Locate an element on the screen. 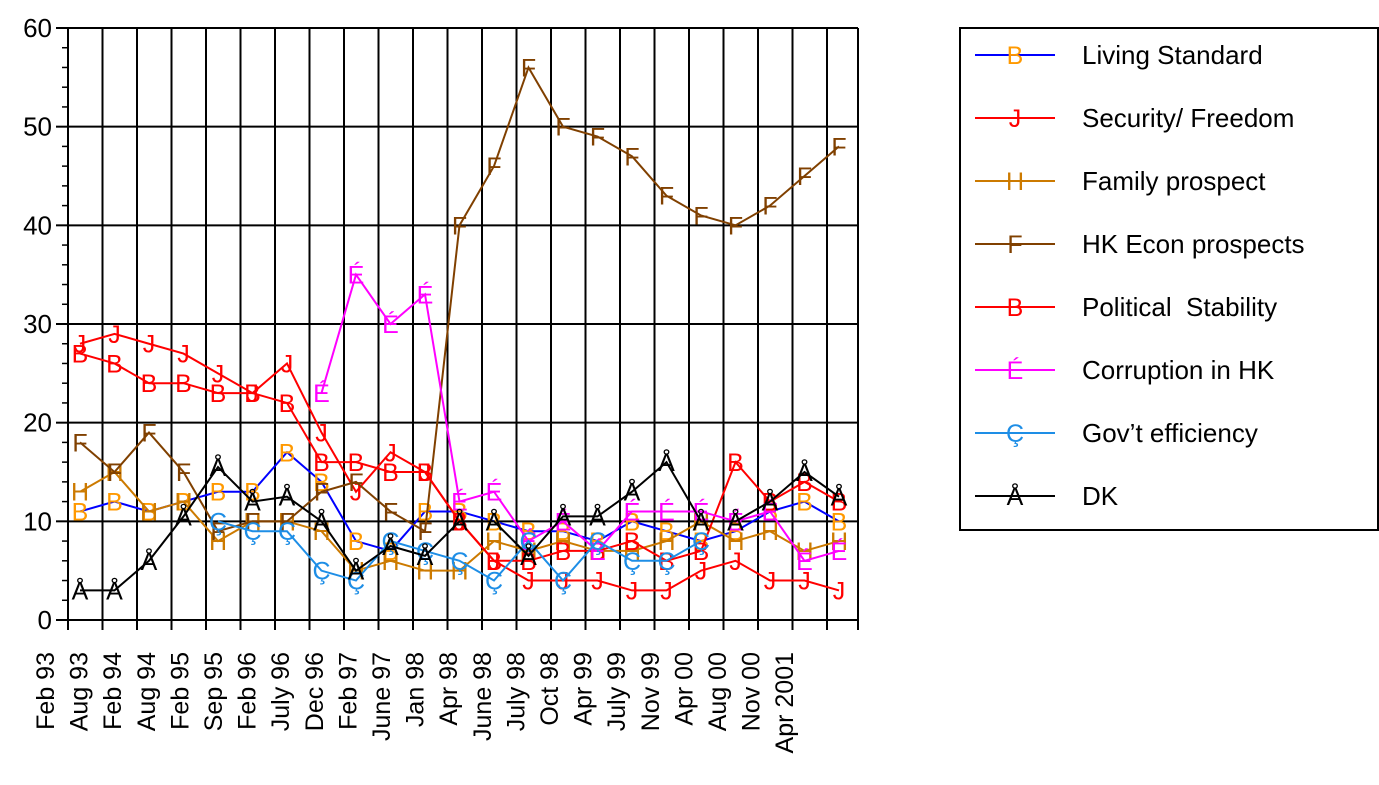 This screenshot has width=1379, height=785. x-tick-label: Jan 98 is located at coordinates (416, 689).